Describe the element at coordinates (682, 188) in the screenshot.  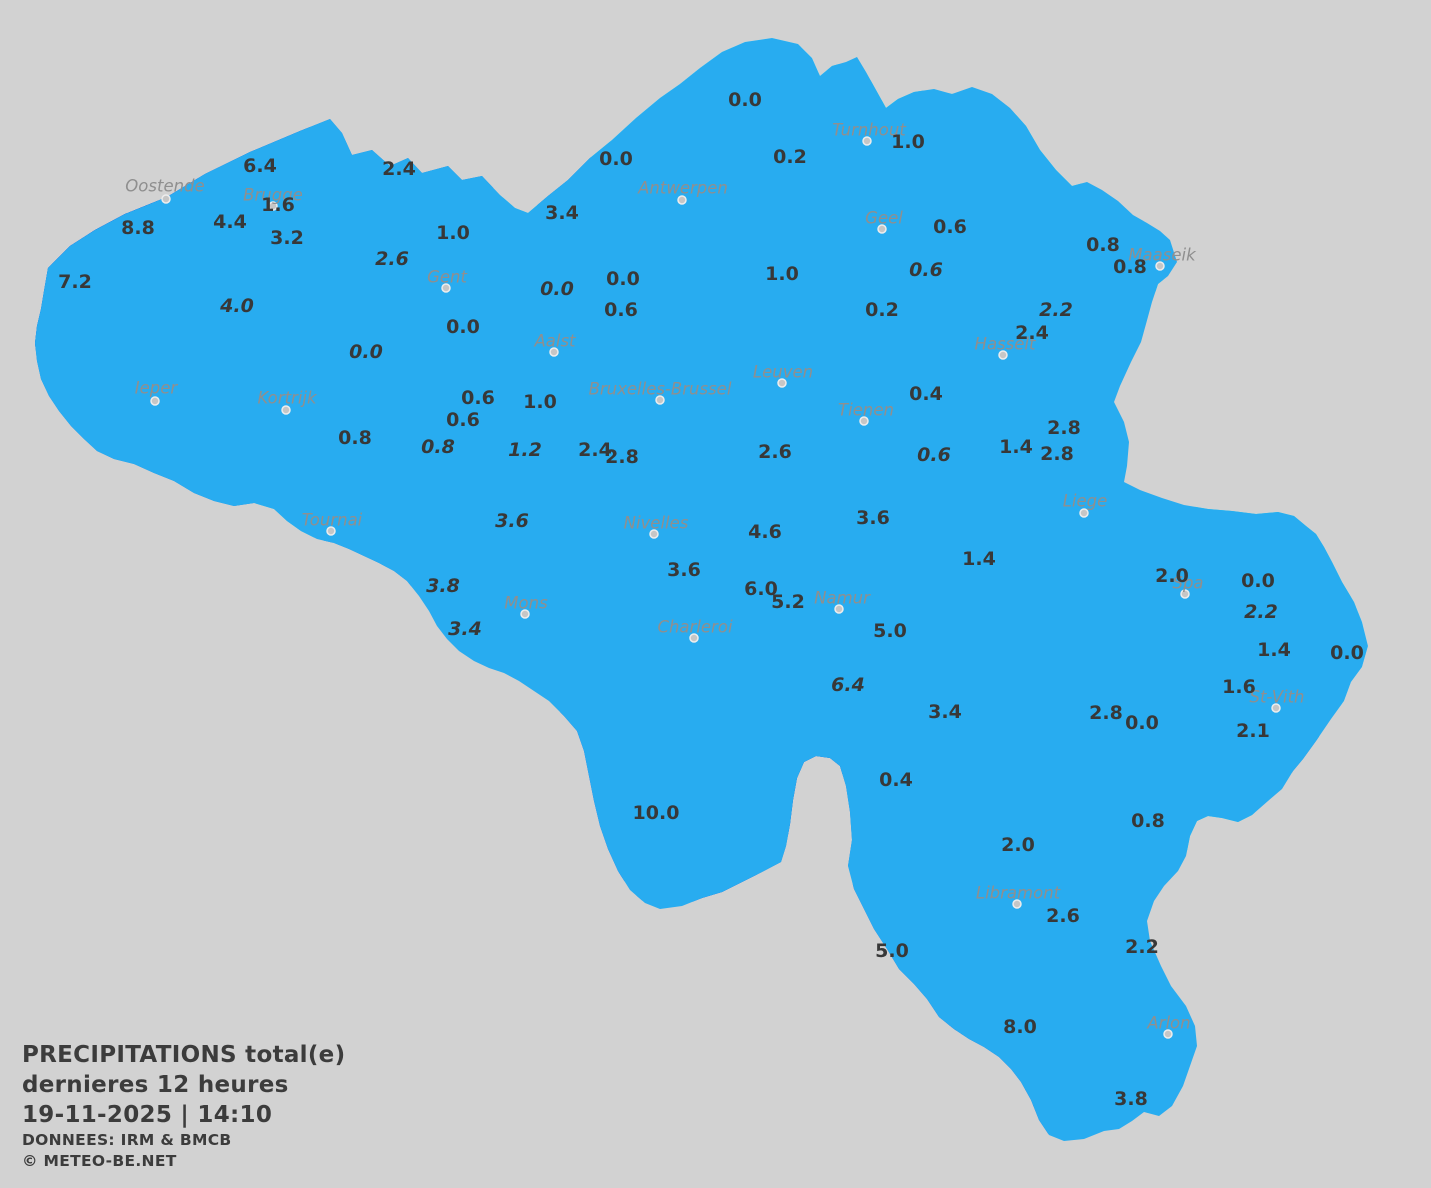
I see `city-label: Antwerpen` at that location.